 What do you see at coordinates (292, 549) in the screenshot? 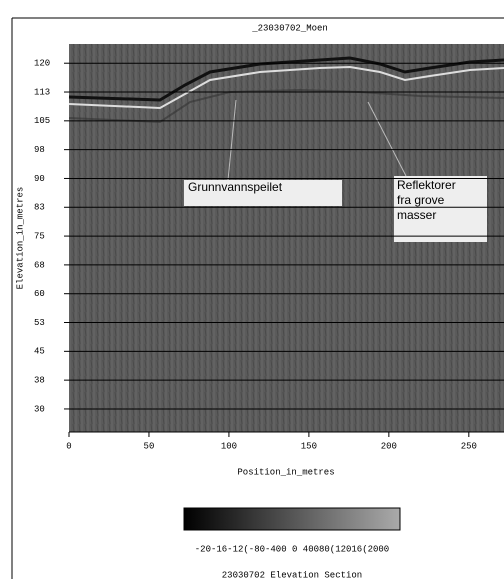
I see `colorbar-labels: -20-16-12(-80-400 0 40080(12016(2000` at bounding box center [292, 549].